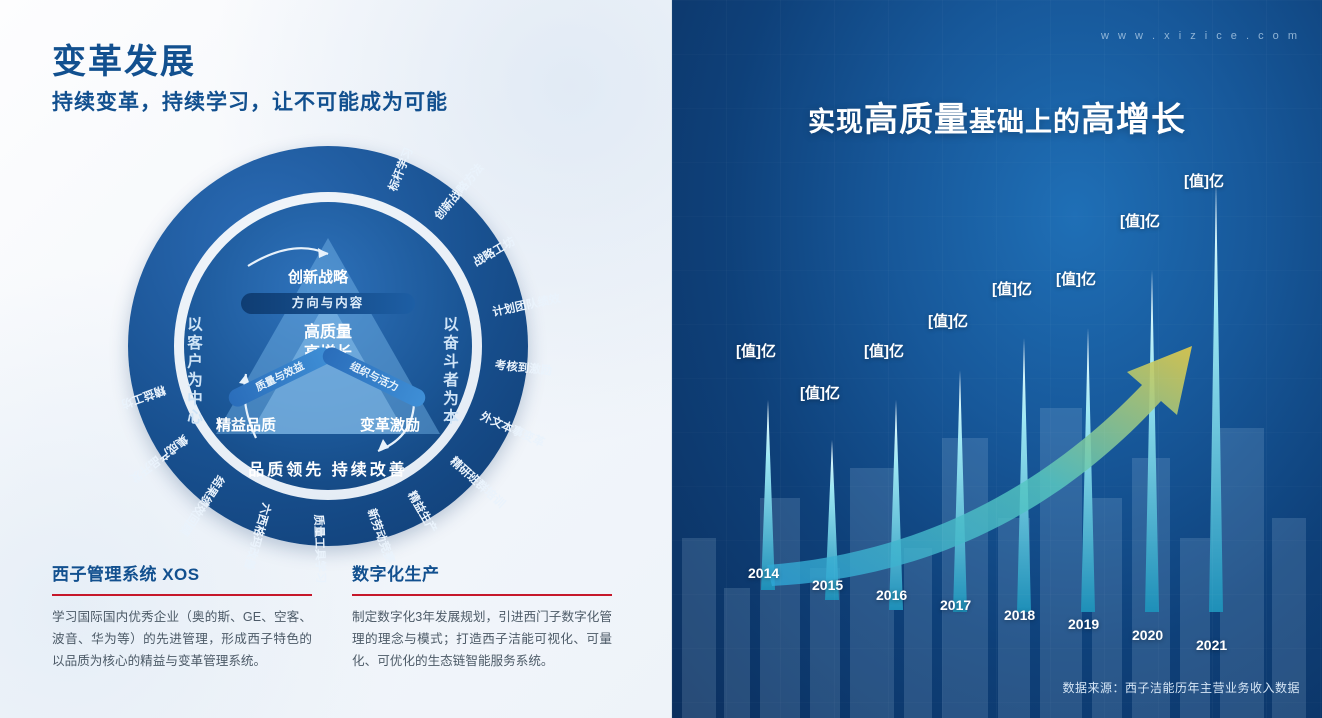 The width and height of the screenshot is (1322, 718). I want to click on right-title-part3: 基础上的, so click(1025, 122).